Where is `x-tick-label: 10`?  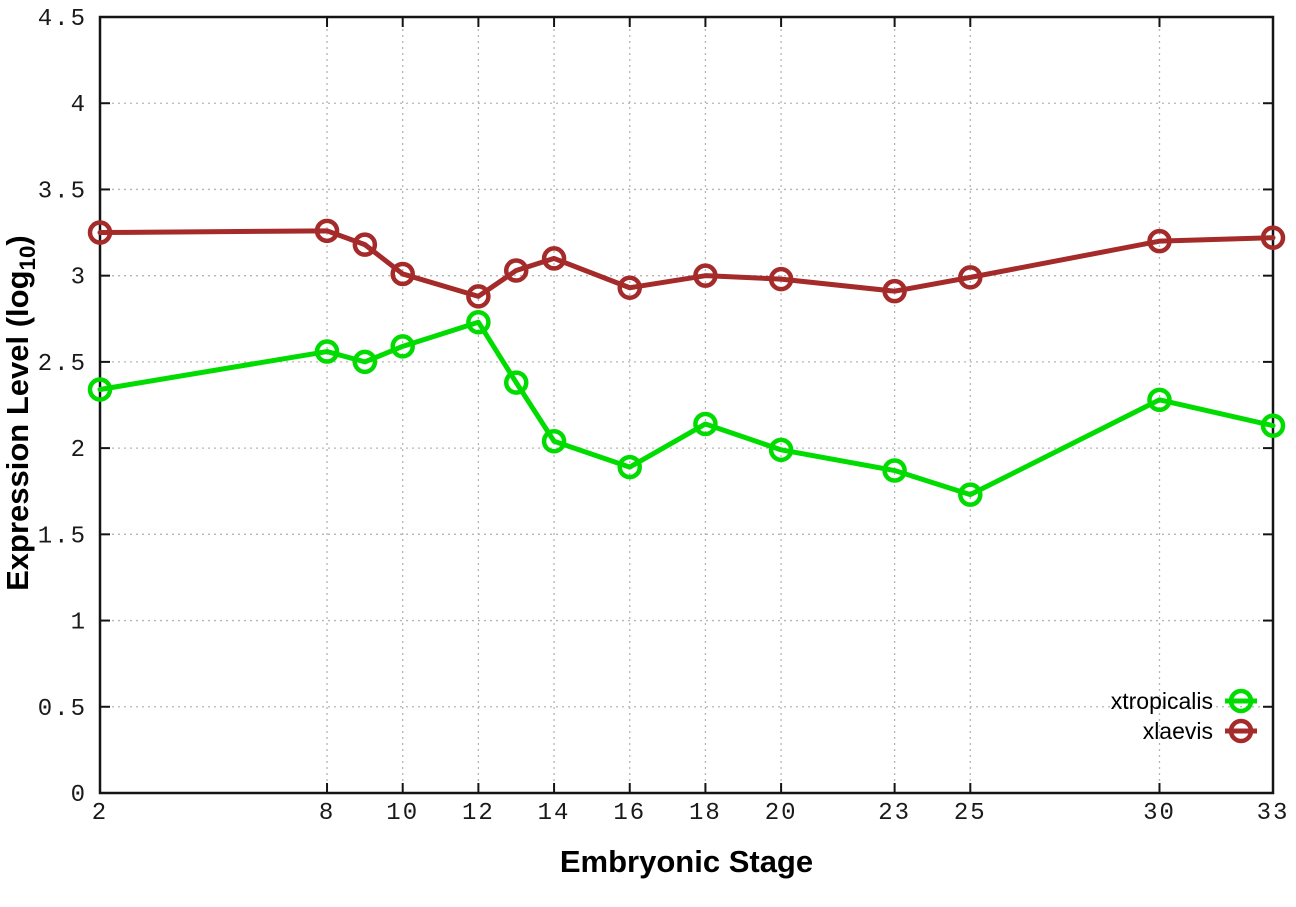
x-tick-label: 10 is located at coordinates (402, 813).